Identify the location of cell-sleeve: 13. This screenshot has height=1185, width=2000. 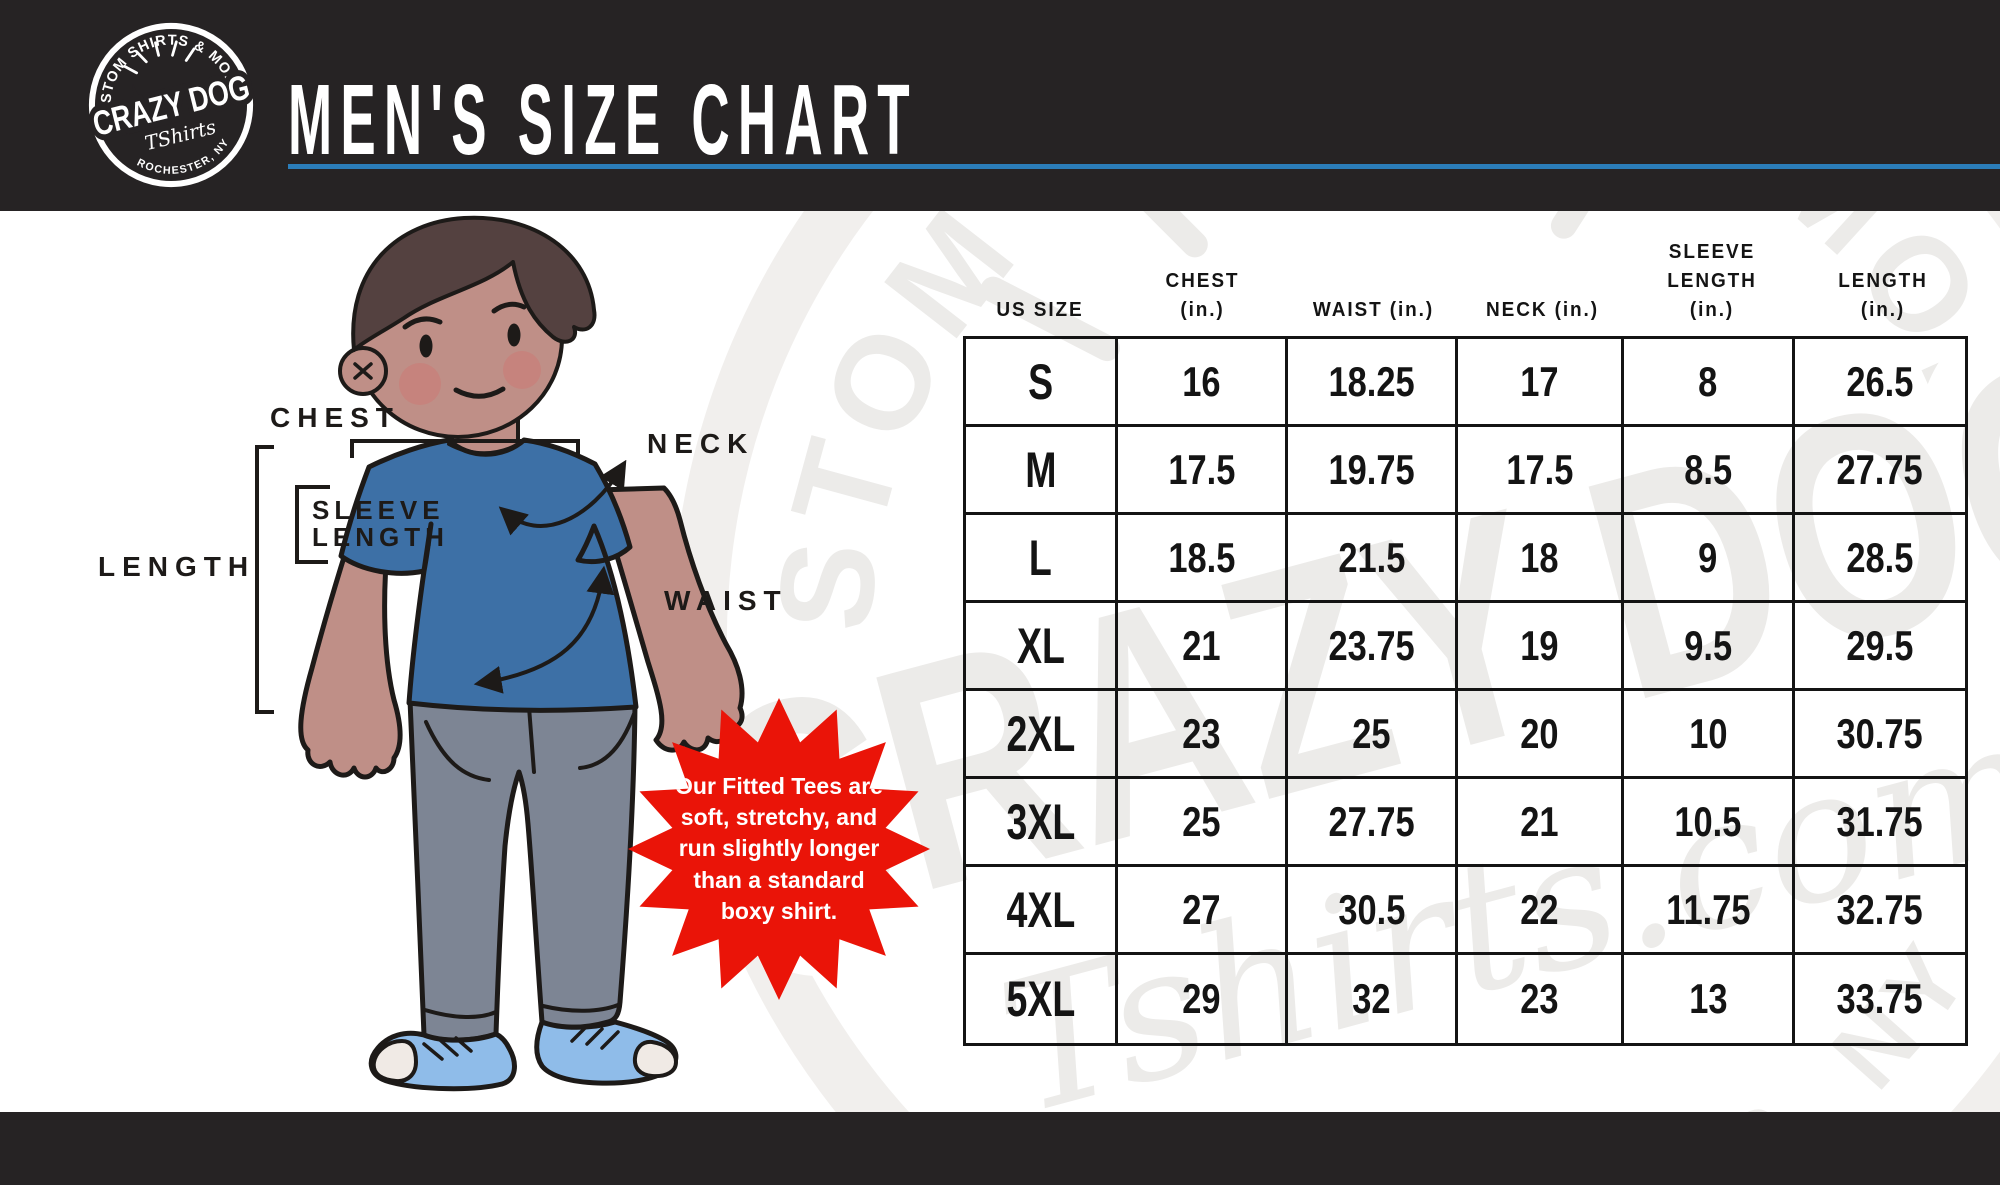
(1709, 999).